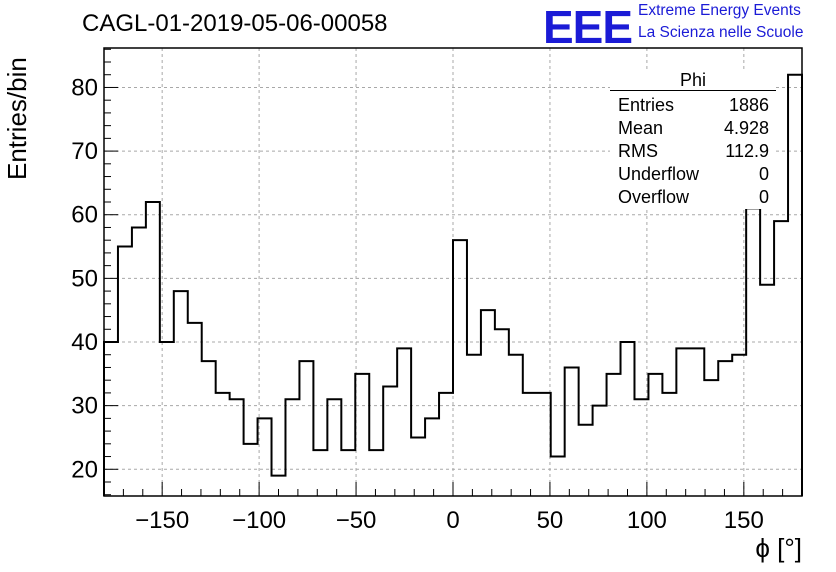  I want to click on x-tick-label: 150, so click(744, 520).